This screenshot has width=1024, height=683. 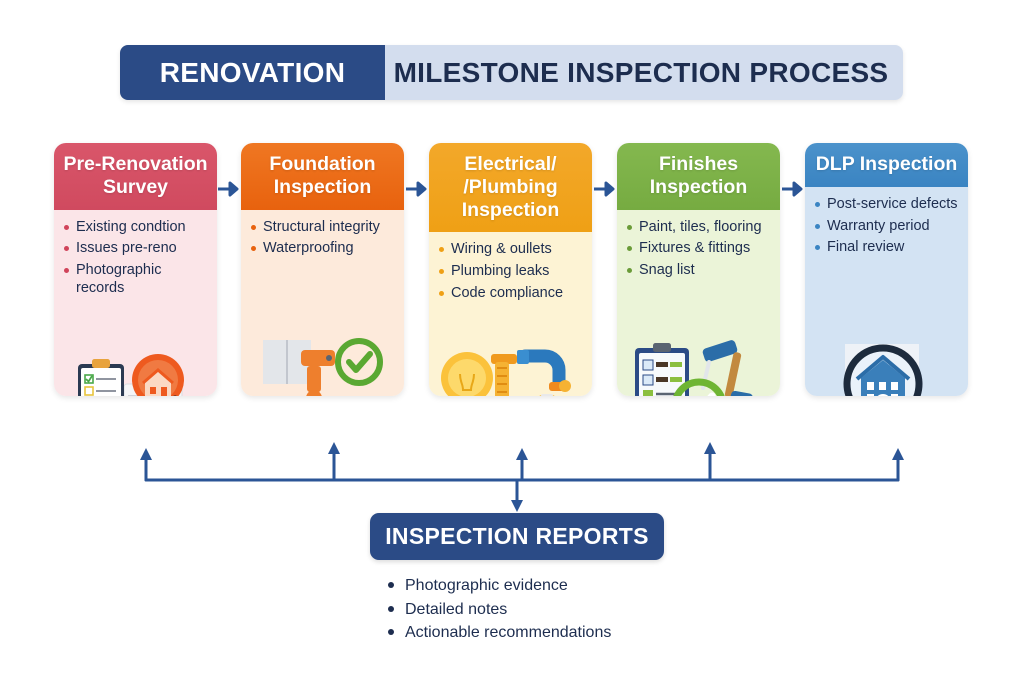 What do you see at coordinates (131, 375) in the screenshot?
I see `clipboard-checklist-and-house-magnifier-icon` at bounding box center [131, 375].